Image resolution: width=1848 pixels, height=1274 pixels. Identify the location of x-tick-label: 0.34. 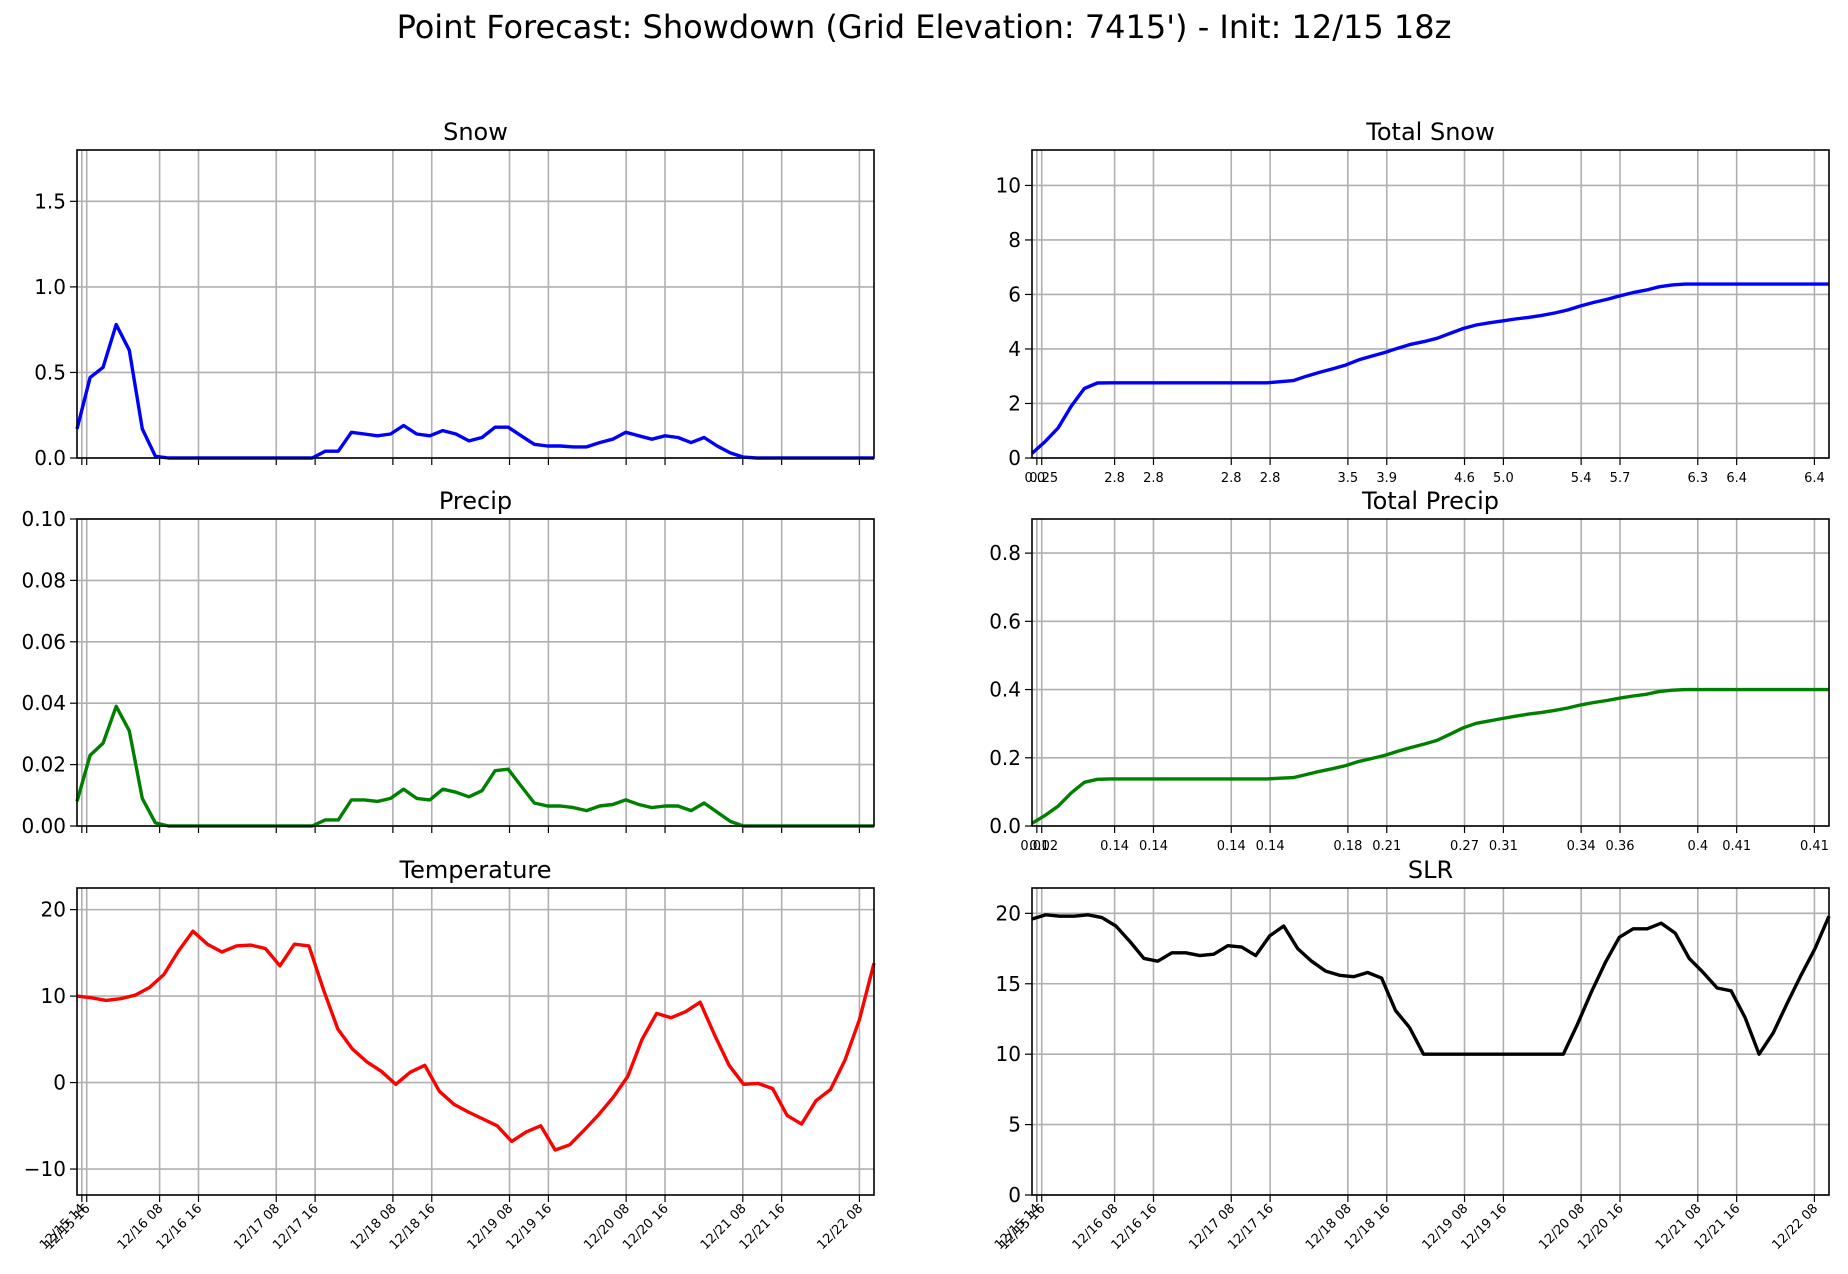
(1581, 846).